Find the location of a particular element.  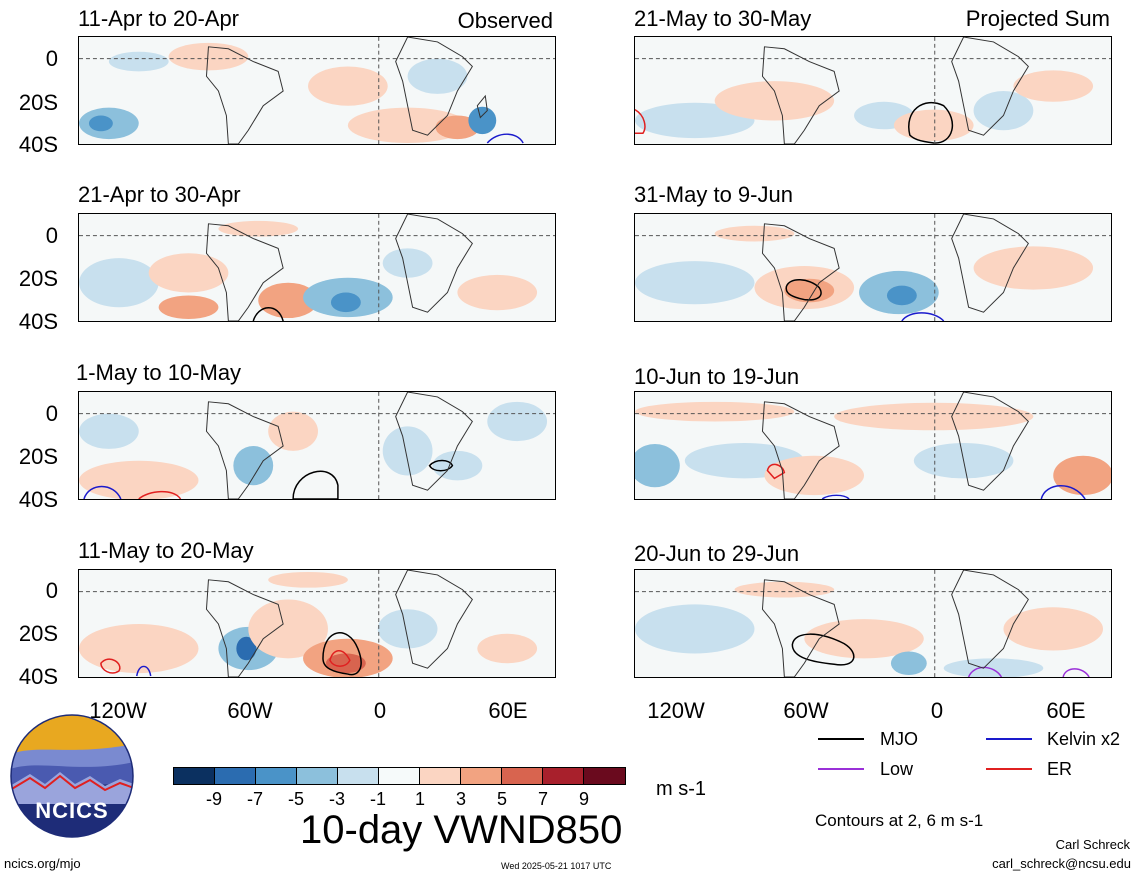

panel-title-6: 31-May to 9-Jun is located at coordinates (713, 194).